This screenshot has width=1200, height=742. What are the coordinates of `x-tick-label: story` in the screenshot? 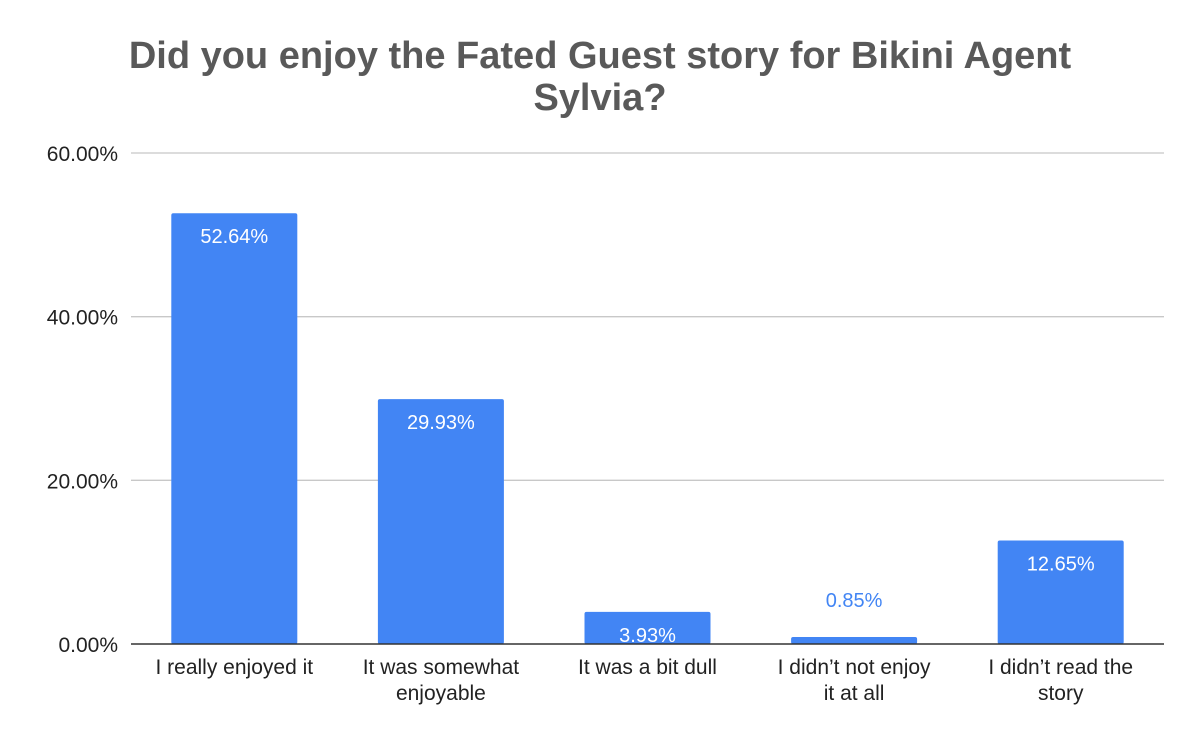 It's located at (1061, 693).